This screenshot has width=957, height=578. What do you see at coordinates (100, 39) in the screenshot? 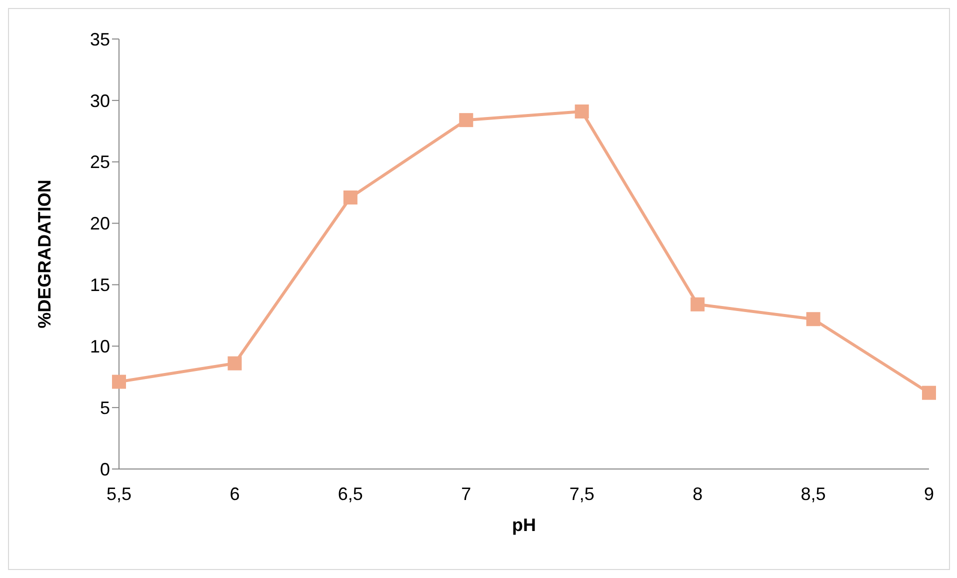
I see `y-tick-label: 35` at bounding box center [100, 39].